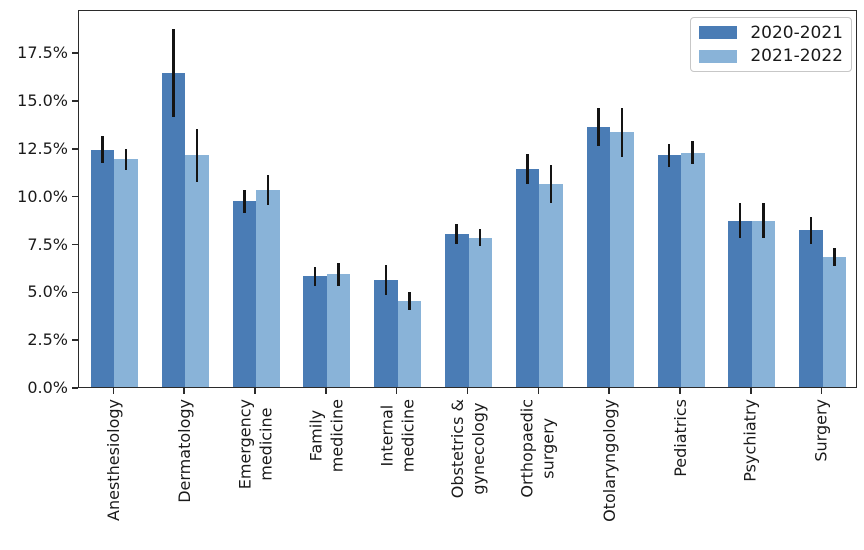  I want to click on x-tick-label-psychiatry: Psychiatry, so click(750, 440).